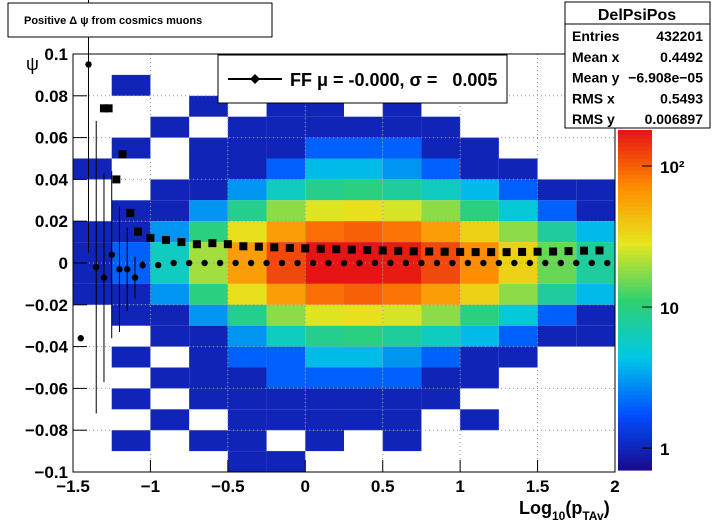 Image resolution: width=725 pixels, height=529 pixels. Describe the element at coordinates (664, 449) in the screenshot. I see `colorbar-tick-label: 1` at that location.